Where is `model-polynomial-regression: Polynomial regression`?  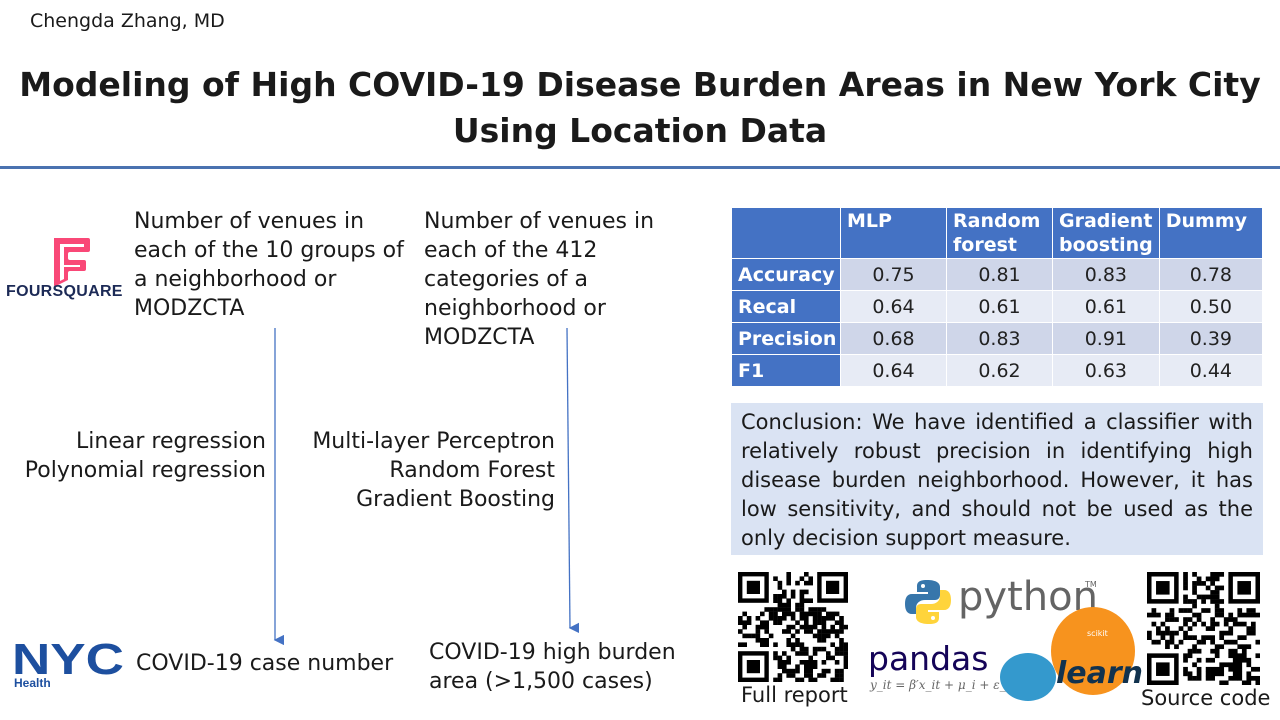 model-polynomial-regression: Polynomial regression is located at coordinates (145, 470).